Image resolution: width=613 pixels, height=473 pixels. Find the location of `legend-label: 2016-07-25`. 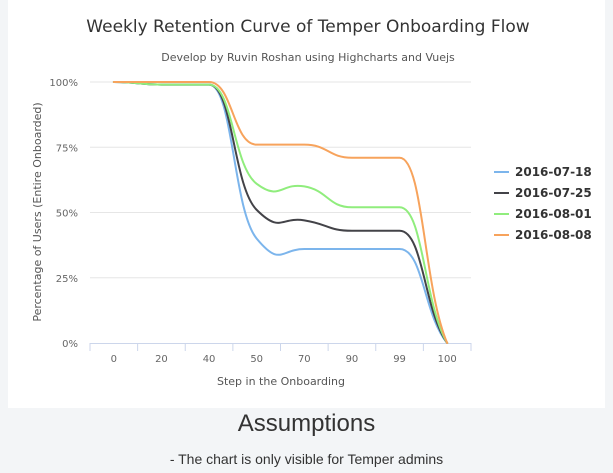

legend-label: 2016-07-25 is located at coordinates (553, 193).